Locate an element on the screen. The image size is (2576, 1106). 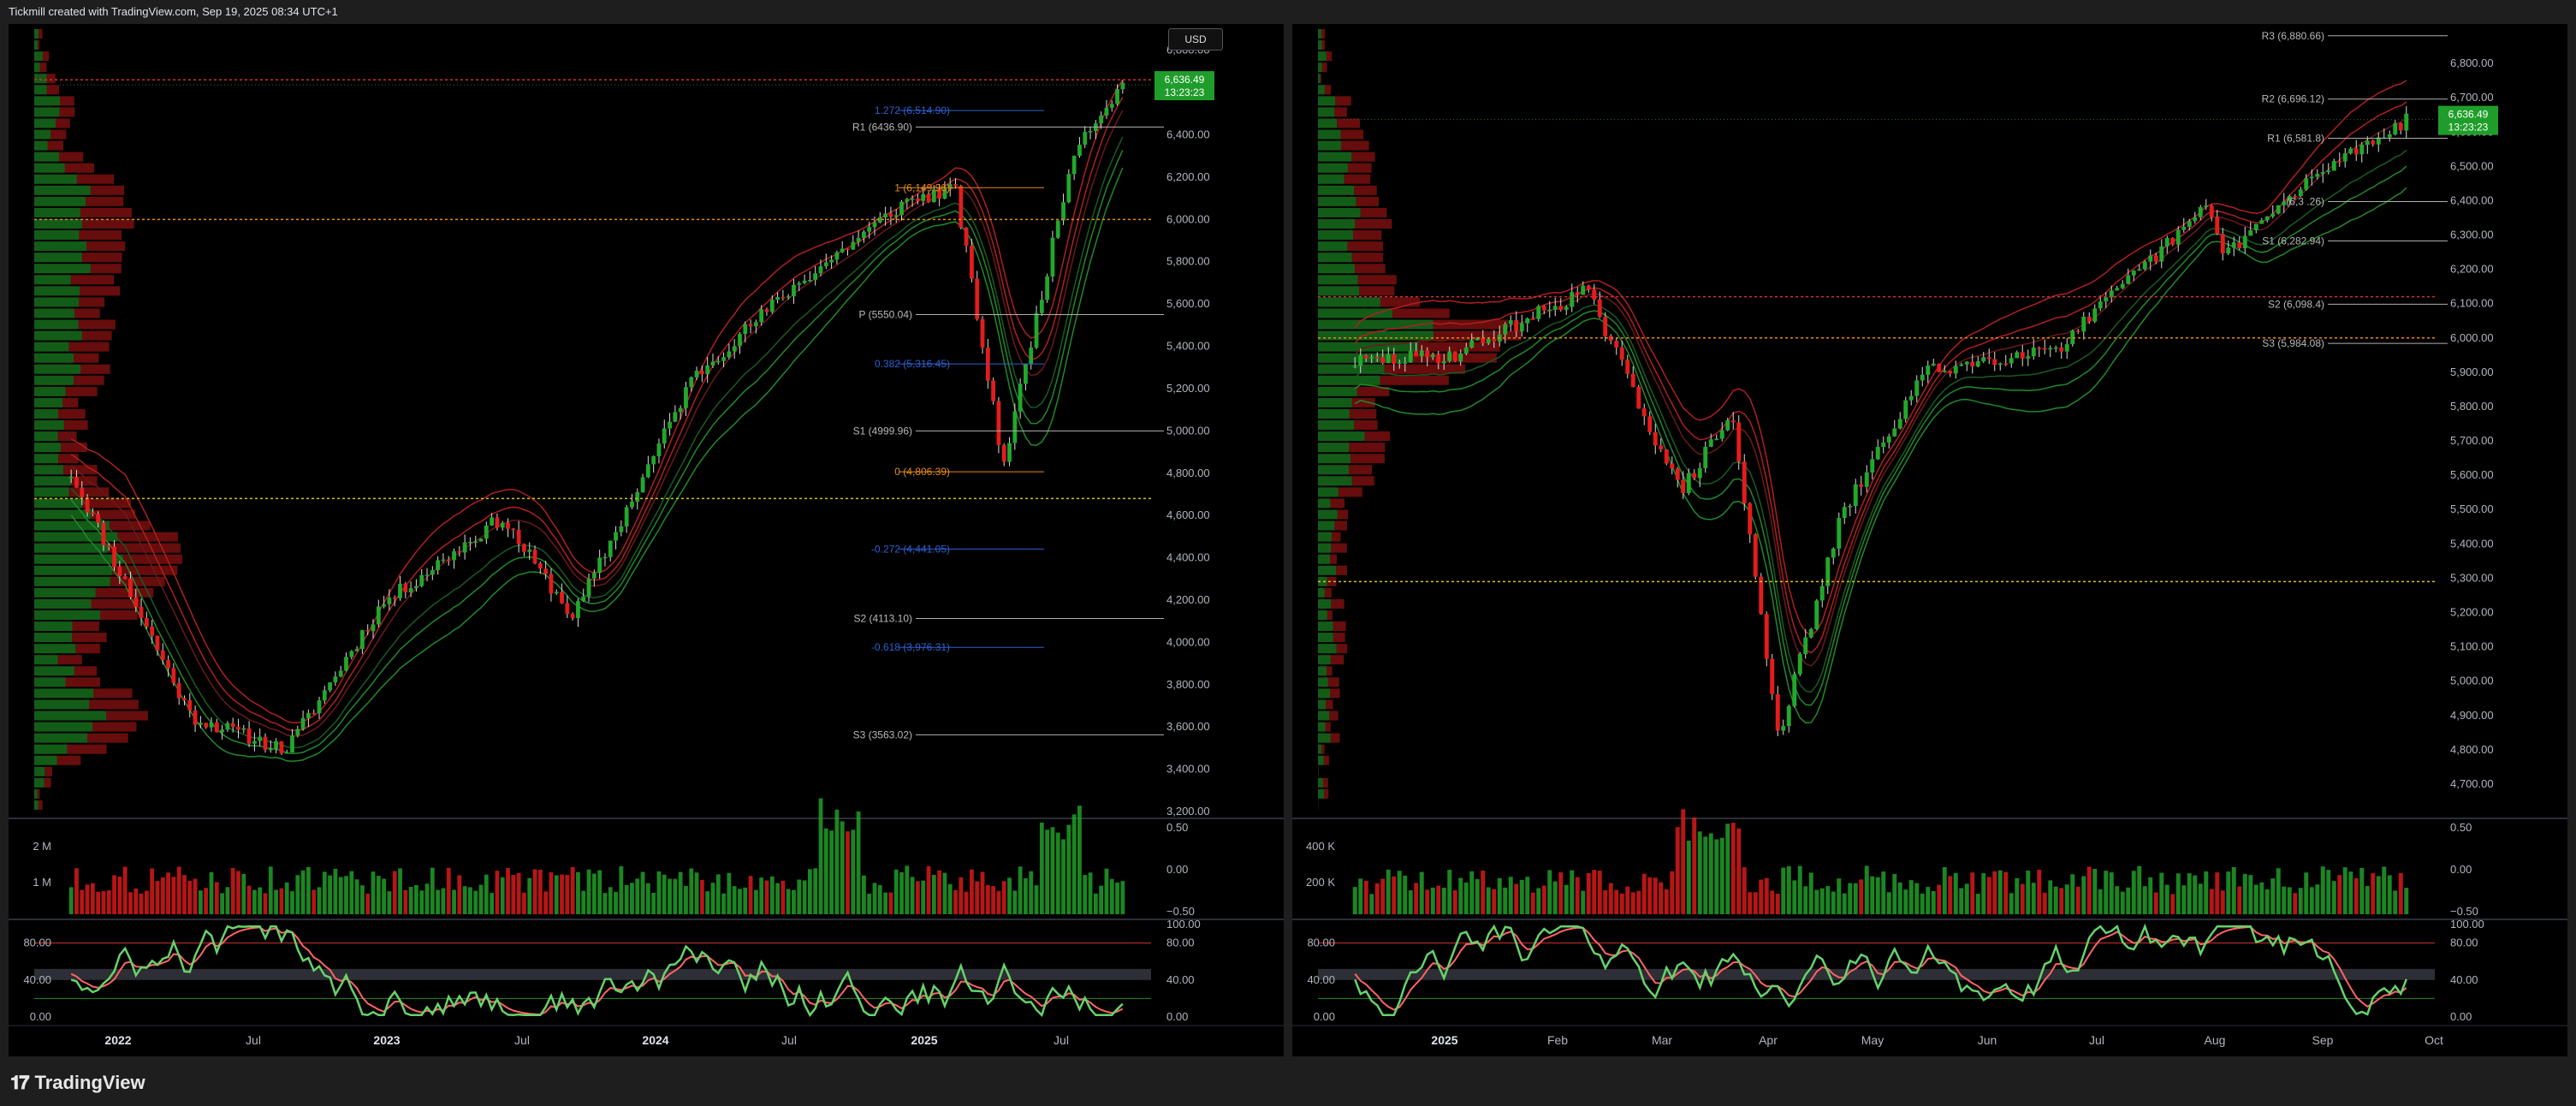
footer: 𝟏𝟕 TradingView is located at coordinates (1288, 1083).